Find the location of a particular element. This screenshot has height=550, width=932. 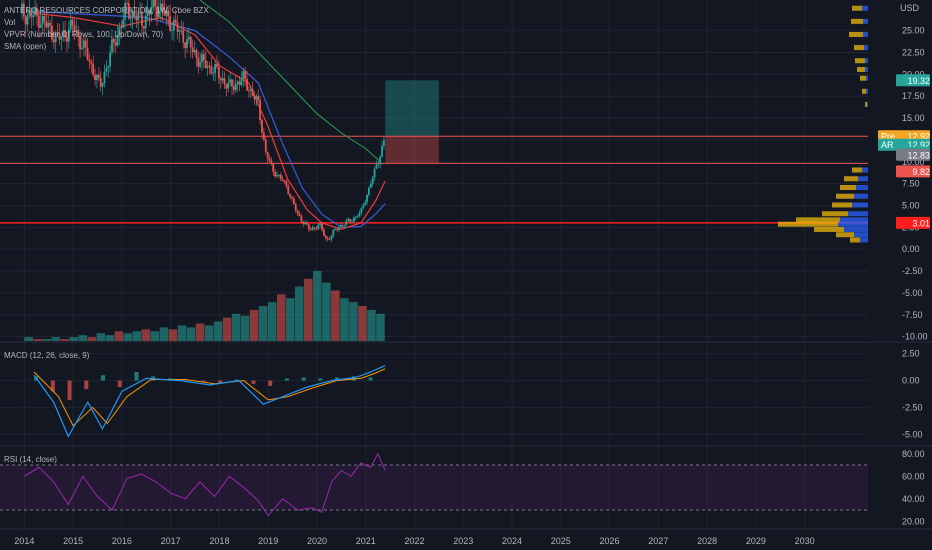

price-badge-value: 12.92 is located at coordinates (918, 145).